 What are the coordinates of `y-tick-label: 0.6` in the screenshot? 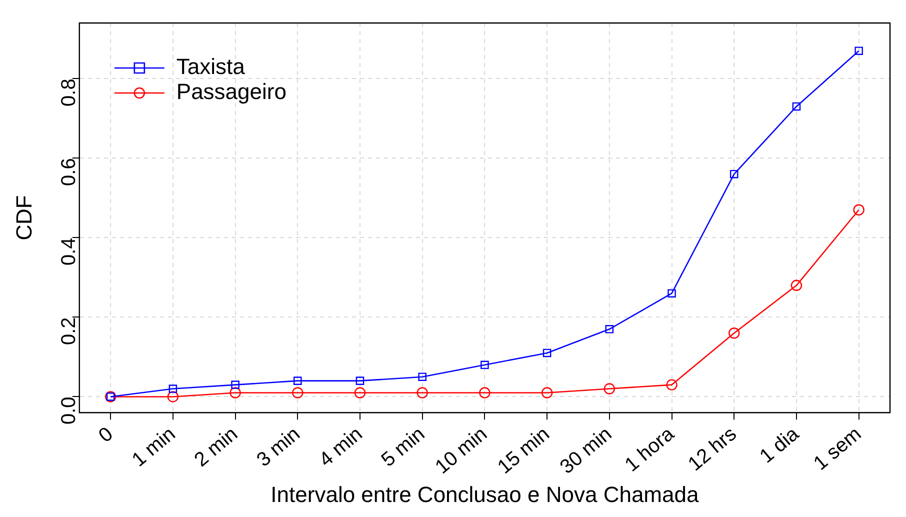 It's located at (69, 172).